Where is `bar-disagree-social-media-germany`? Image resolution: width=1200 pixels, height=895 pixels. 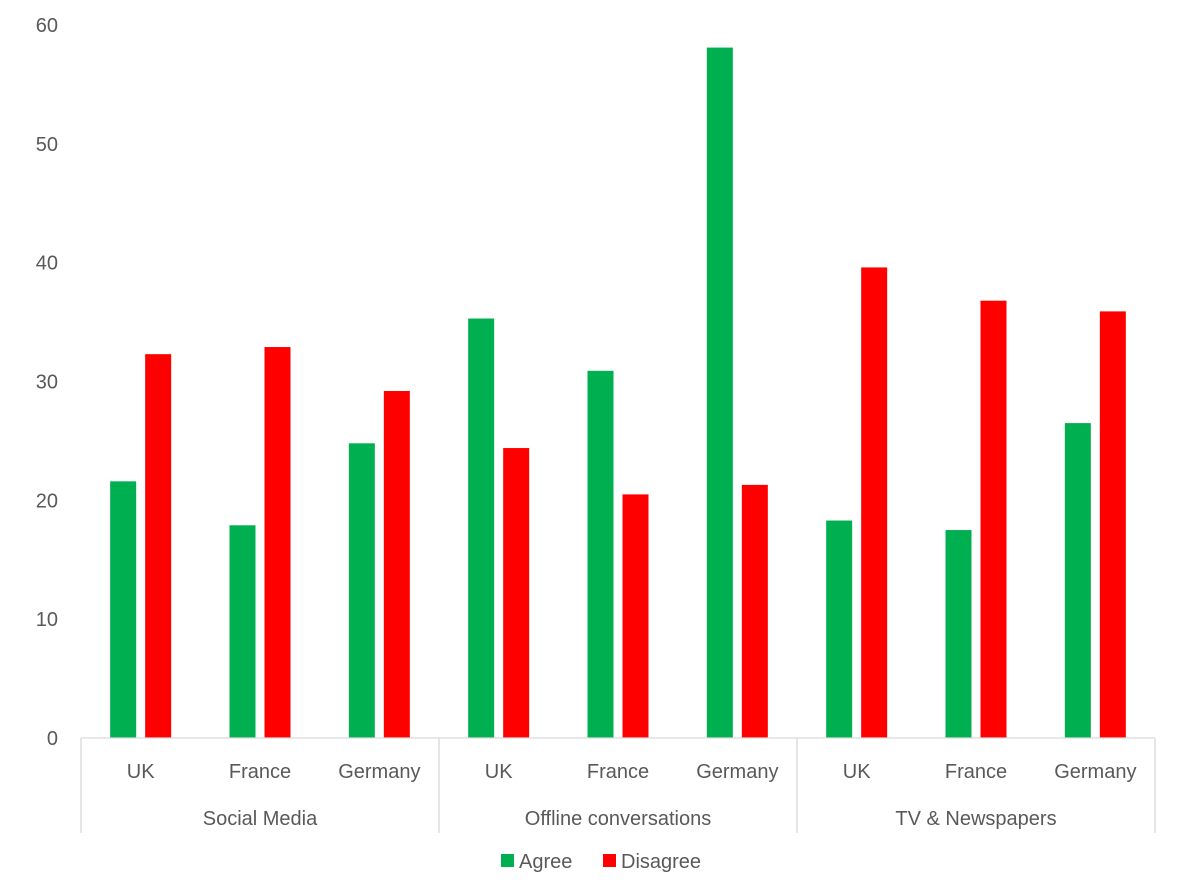 bar-disagree-social-media-germany is located at coordinates (396, 564).